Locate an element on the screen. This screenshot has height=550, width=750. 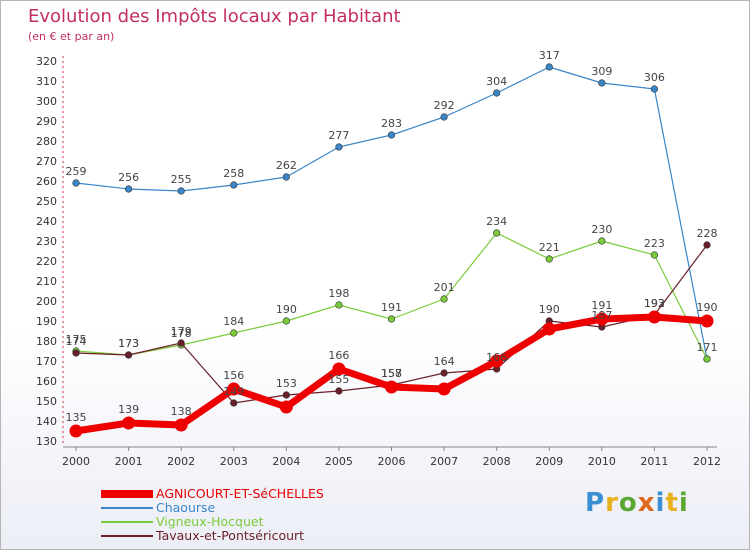
data-label-vigneux-hocquet: 191 is located at coordinates (391, 307).